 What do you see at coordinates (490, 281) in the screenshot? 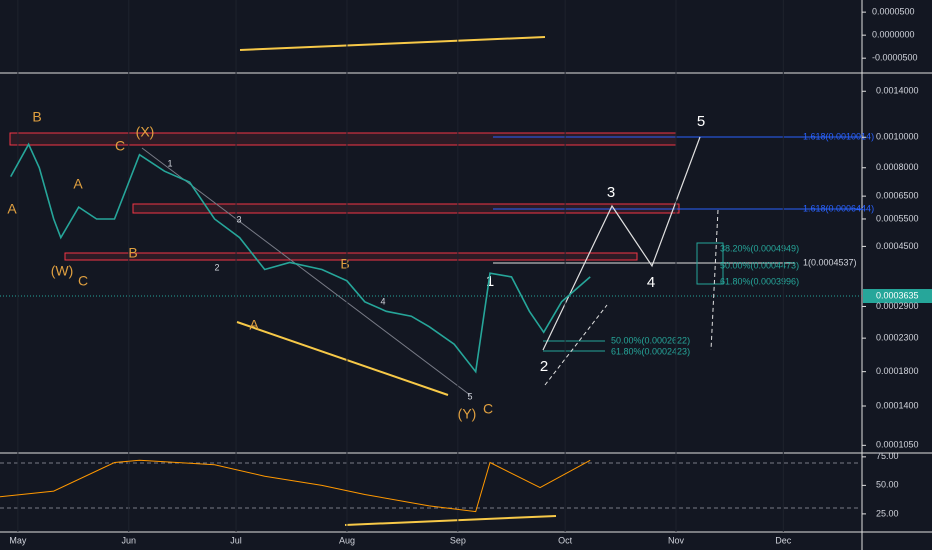
I see `wave-label: 1` at bounding box center [490, 281].